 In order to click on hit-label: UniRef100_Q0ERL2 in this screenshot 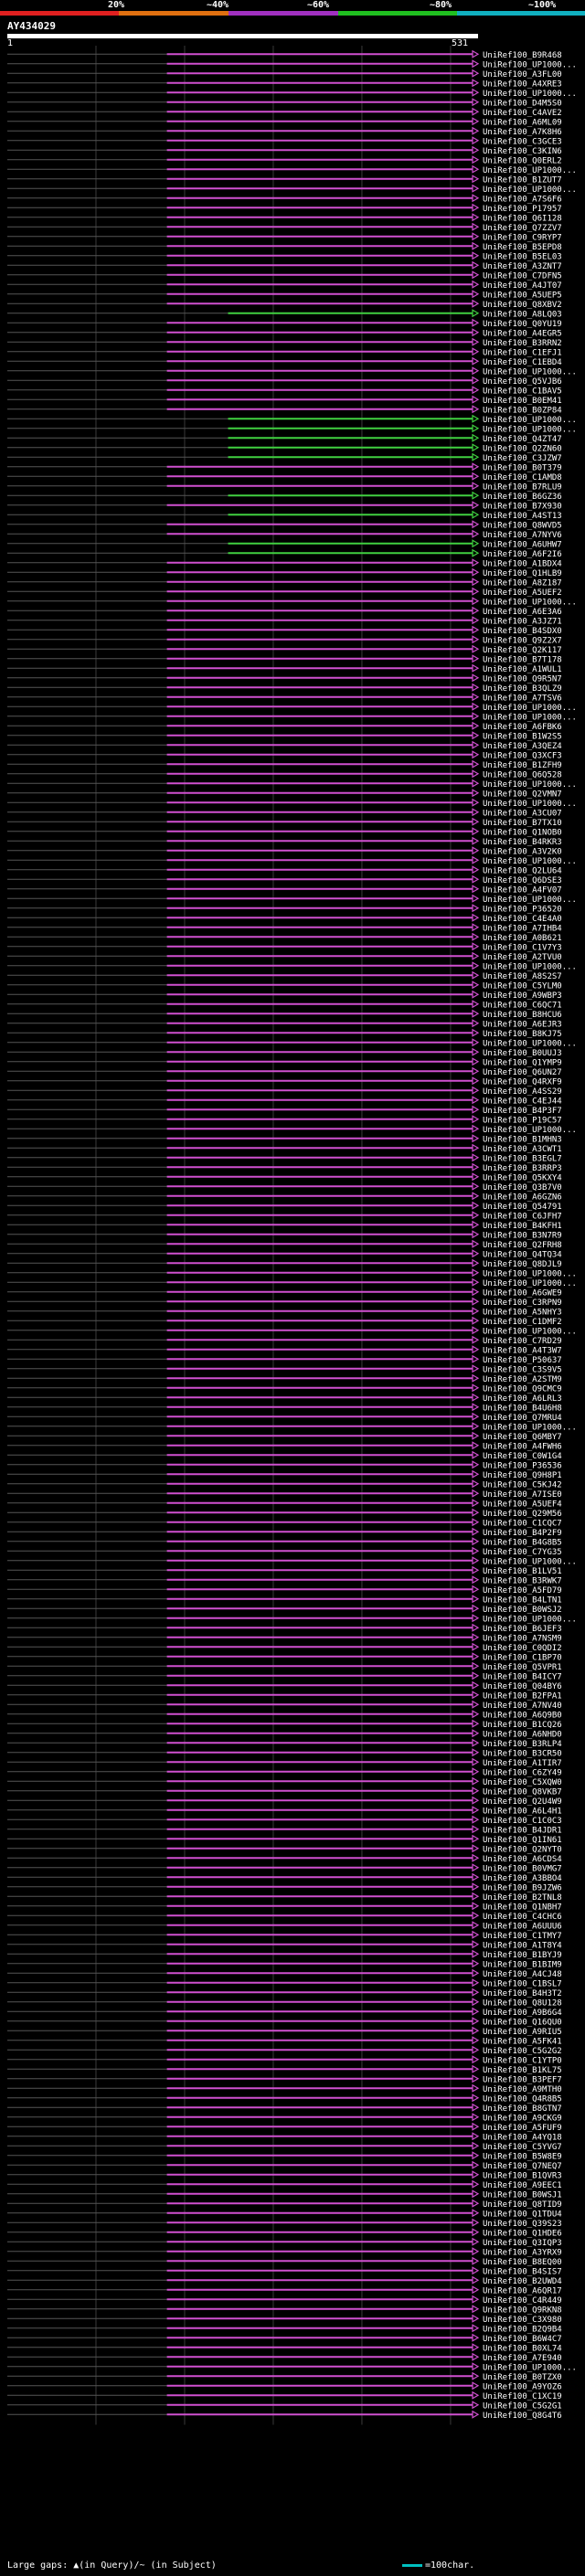, I will do `click(522, 160)`.